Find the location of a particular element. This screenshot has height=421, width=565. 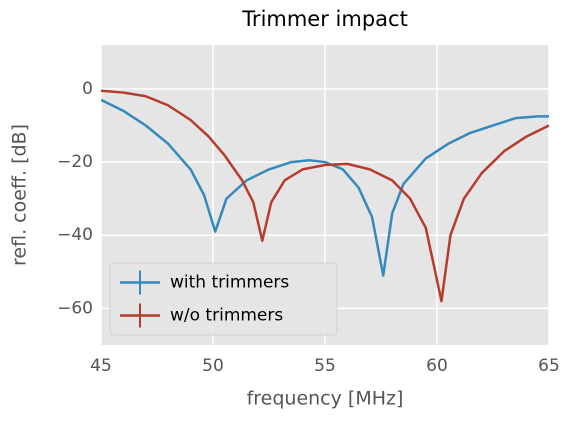

legend-label: w/o trimmers is located at coordinates (226, 316).